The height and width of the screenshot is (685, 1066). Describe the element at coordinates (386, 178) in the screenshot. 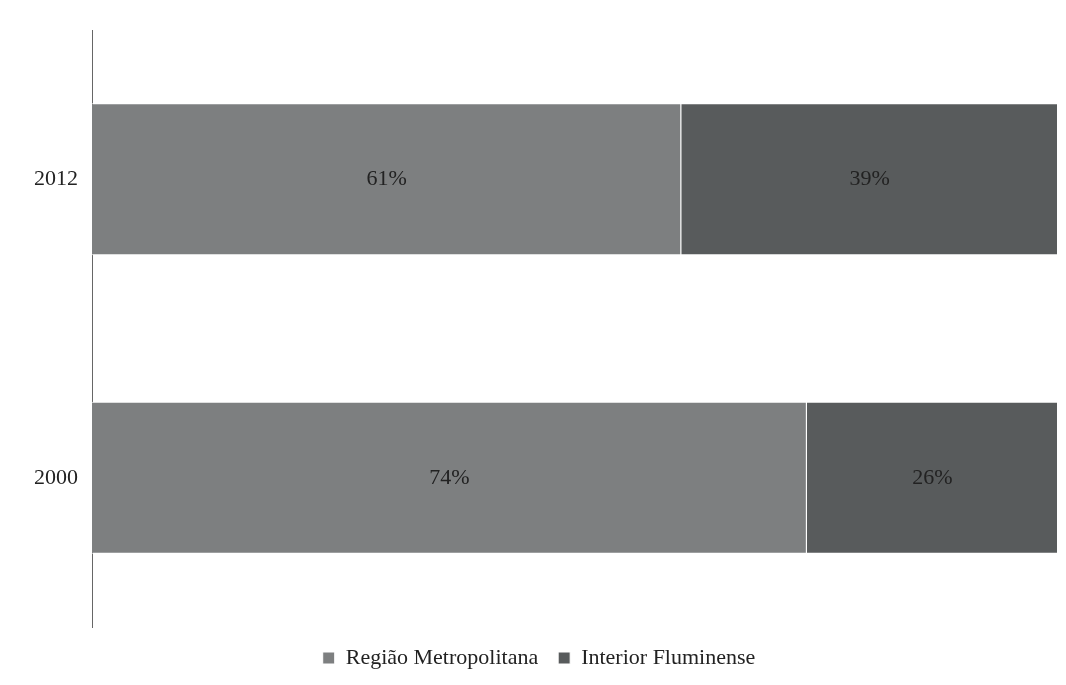

I see `data-label: 61%` at that location.